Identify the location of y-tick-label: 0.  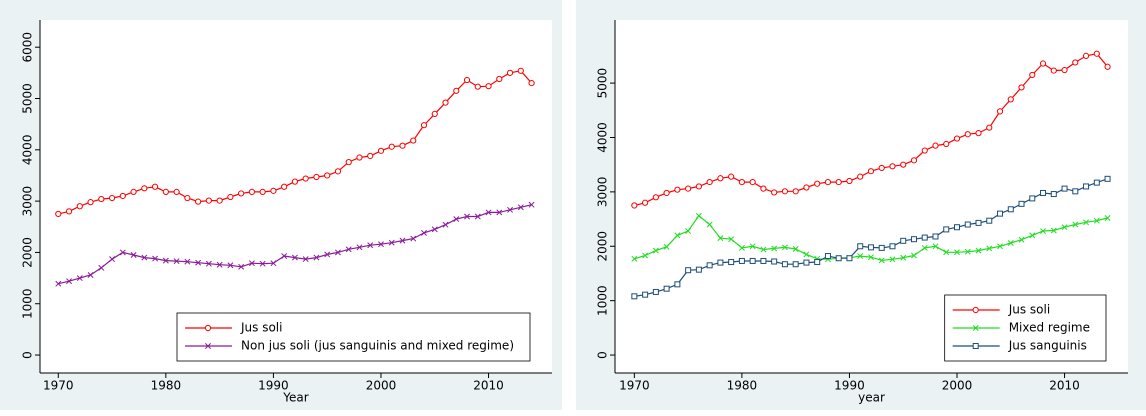
(28, 355).